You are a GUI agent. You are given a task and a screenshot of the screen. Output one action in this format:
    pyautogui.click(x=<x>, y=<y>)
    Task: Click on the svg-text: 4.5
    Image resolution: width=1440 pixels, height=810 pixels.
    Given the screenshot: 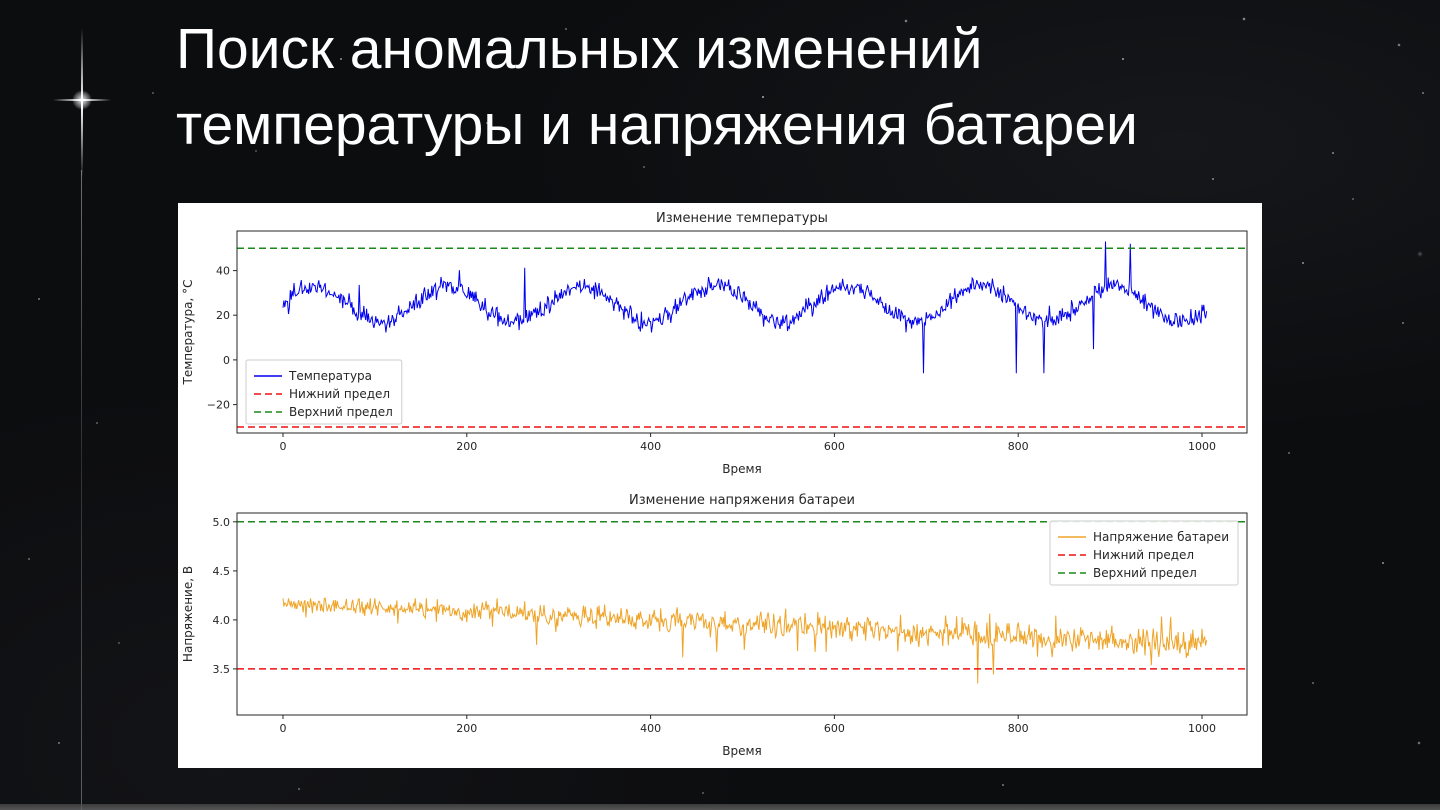 What is the action you would take?
    pyautogui.click(x=222, y=571)
    